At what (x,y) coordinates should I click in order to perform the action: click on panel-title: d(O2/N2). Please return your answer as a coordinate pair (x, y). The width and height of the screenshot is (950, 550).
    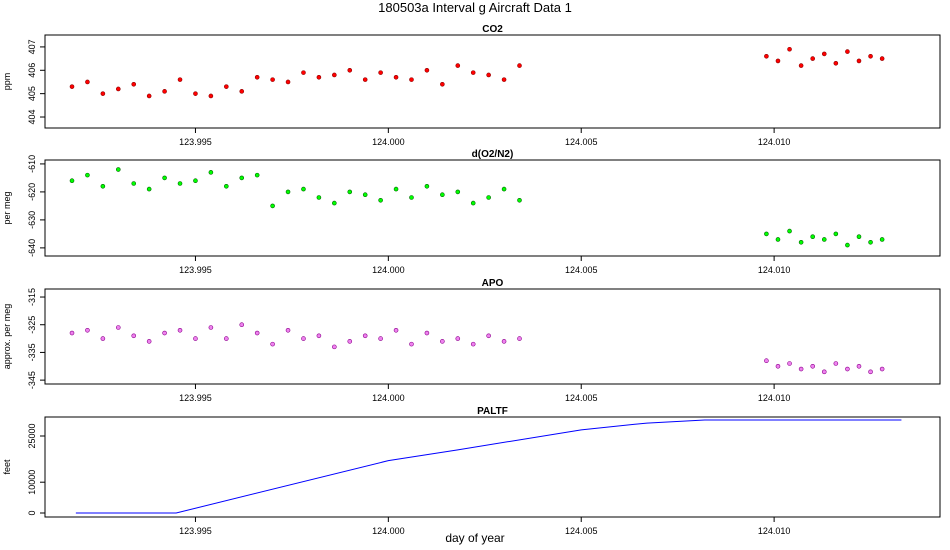
    Looking at the image, I should click on (493, 154).